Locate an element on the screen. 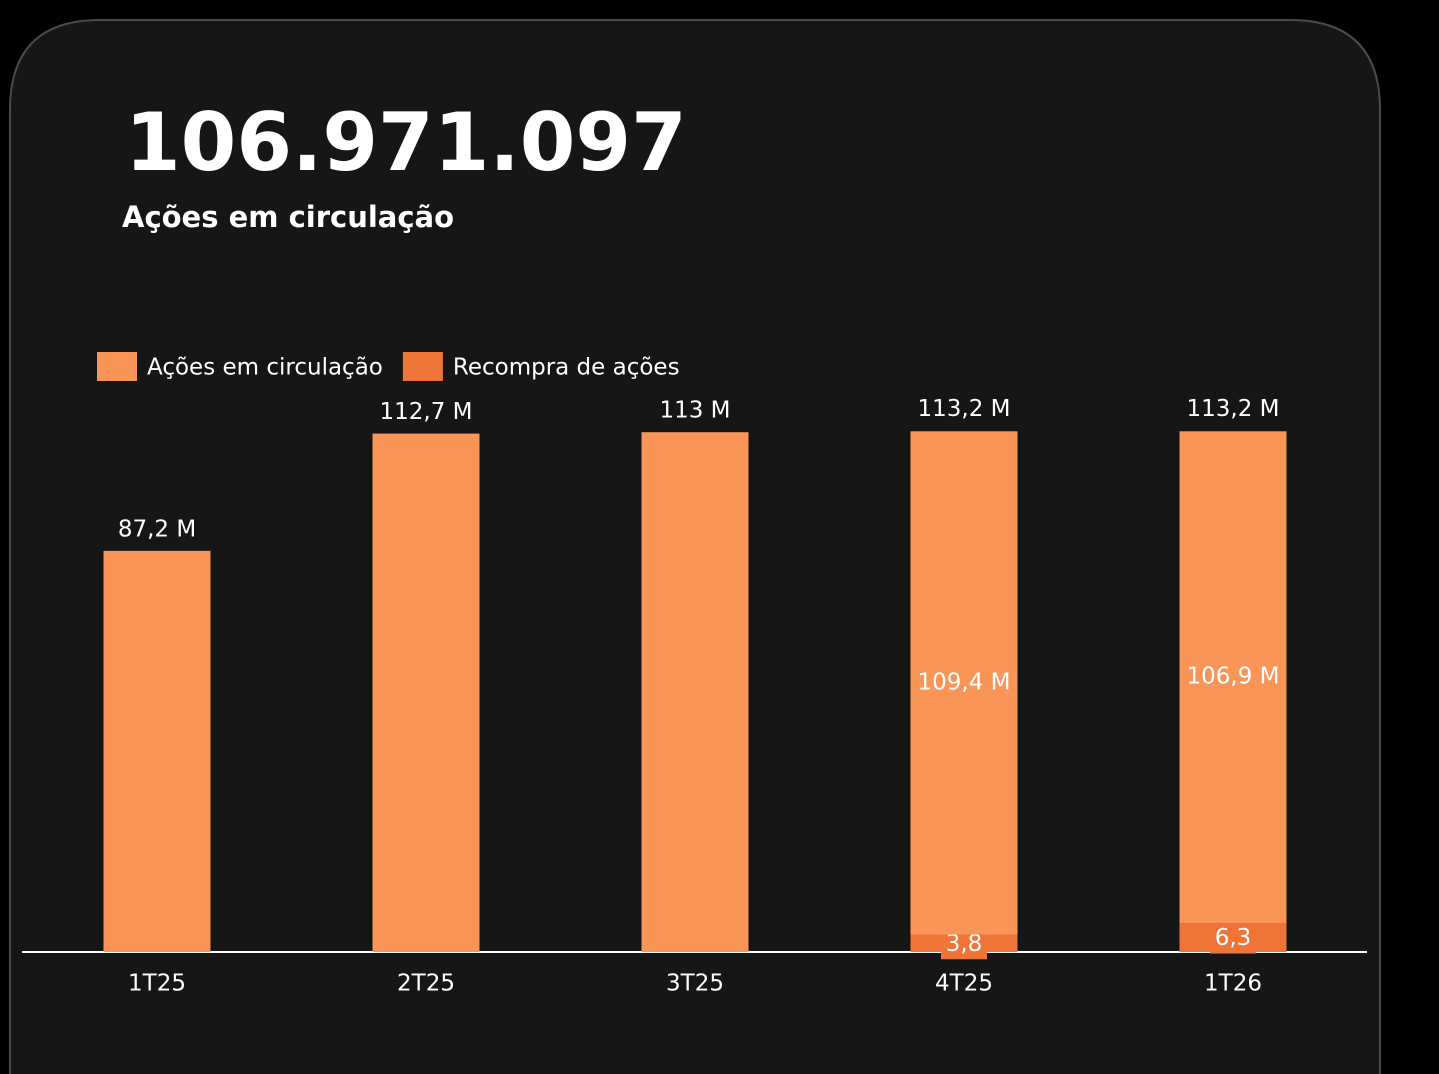  legend-label: Ações em circulação is located at coordinates (265, 368).